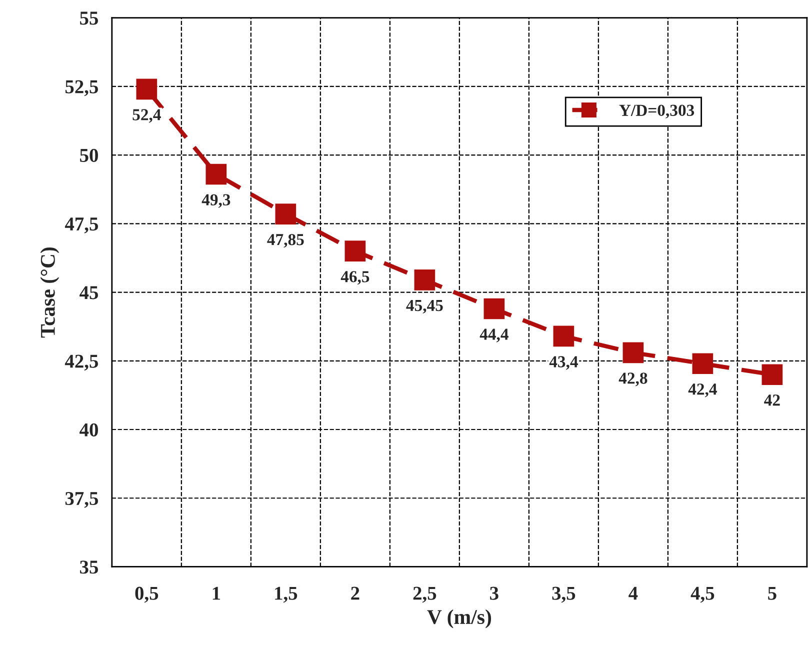 This screenshot has width=811, height=659. What do you see at coordinates (702, 594) in the screenshot?
I see `x-tick-label: 4,5` at bounding box center [702, 594].